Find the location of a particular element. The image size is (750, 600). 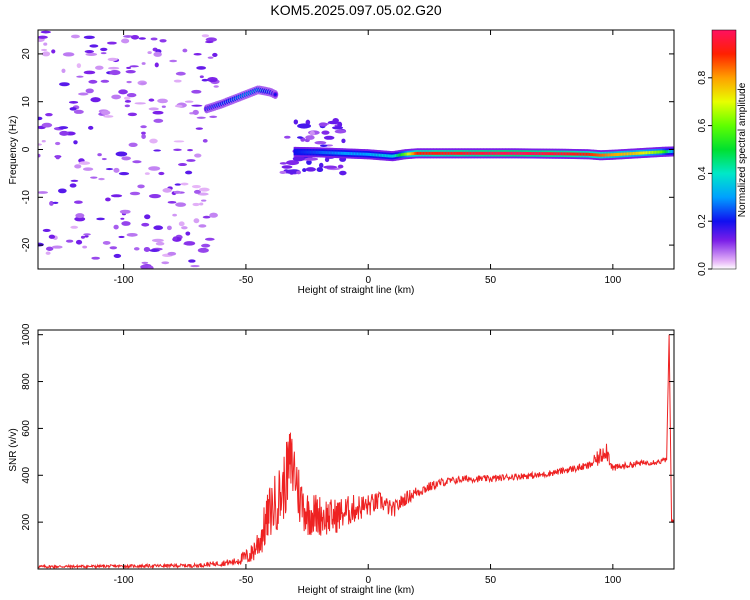

colorbar-tick-label: 0.4 is located at coordinates (702, 173).